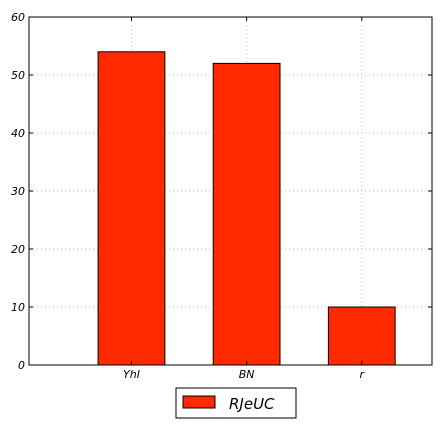 Image resolution: width=441 pixels, height=441 pixels. I want to click on y-tick-label: 40, so click(18, 133).